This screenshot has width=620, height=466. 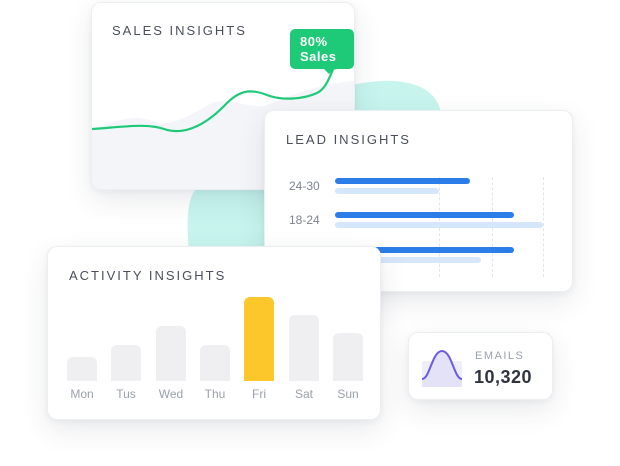 I want to click on activity-bar-sun, so click(x=348, y=357).